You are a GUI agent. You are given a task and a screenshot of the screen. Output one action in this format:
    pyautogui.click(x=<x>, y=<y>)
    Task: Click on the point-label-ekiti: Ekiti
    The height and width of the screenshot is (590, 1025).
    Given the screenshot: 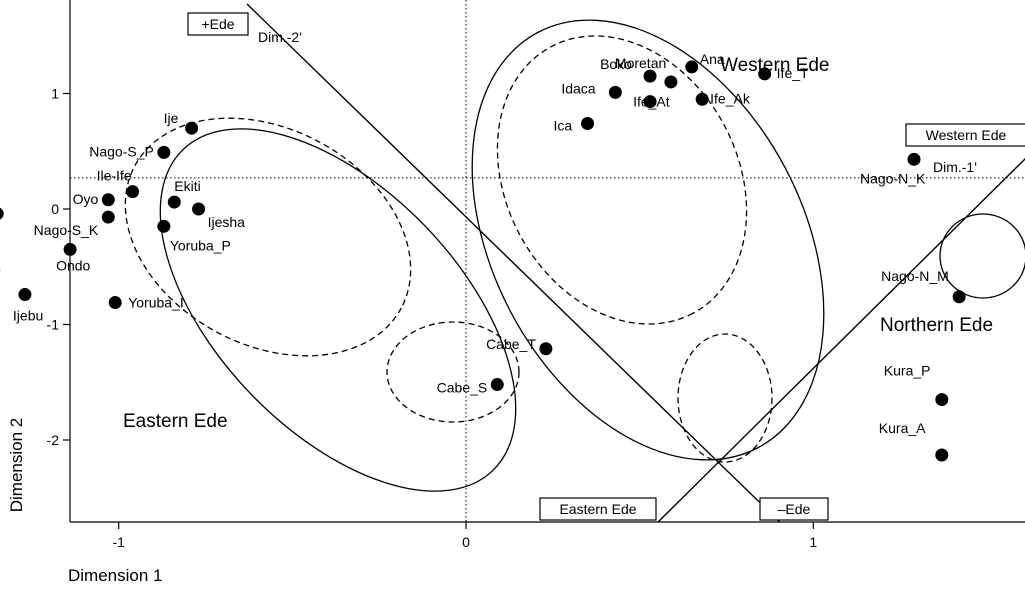 What is the action you would take?
    pyautogui.click(x=187, y=186)
    